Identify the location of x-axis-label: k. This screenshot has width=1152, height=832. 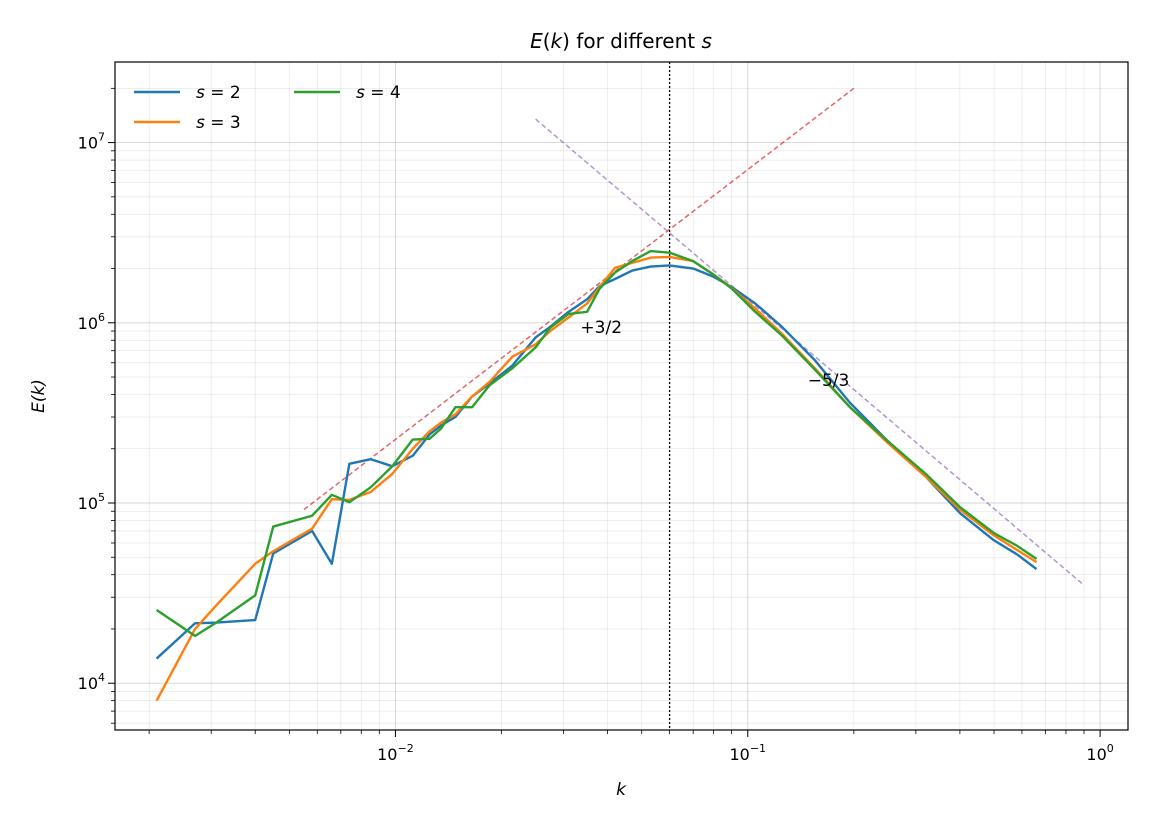
(621, 790).